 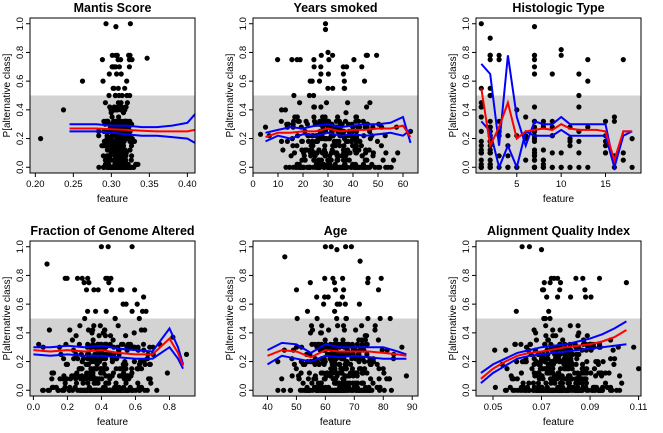 I want to click on y-tick-label: 0.6, so click(x=243, y=304).